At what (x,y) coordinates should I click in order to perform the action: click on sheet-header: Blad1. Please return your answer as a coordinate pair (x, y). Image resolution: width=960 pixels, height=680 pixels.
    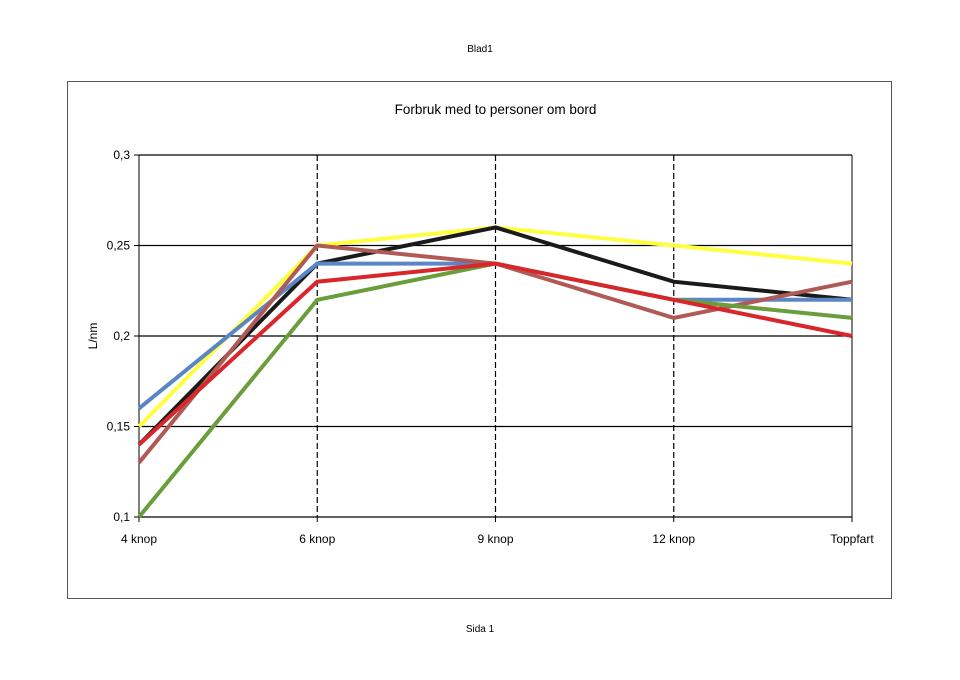
    Looking at the image, I should click on (480, 49).